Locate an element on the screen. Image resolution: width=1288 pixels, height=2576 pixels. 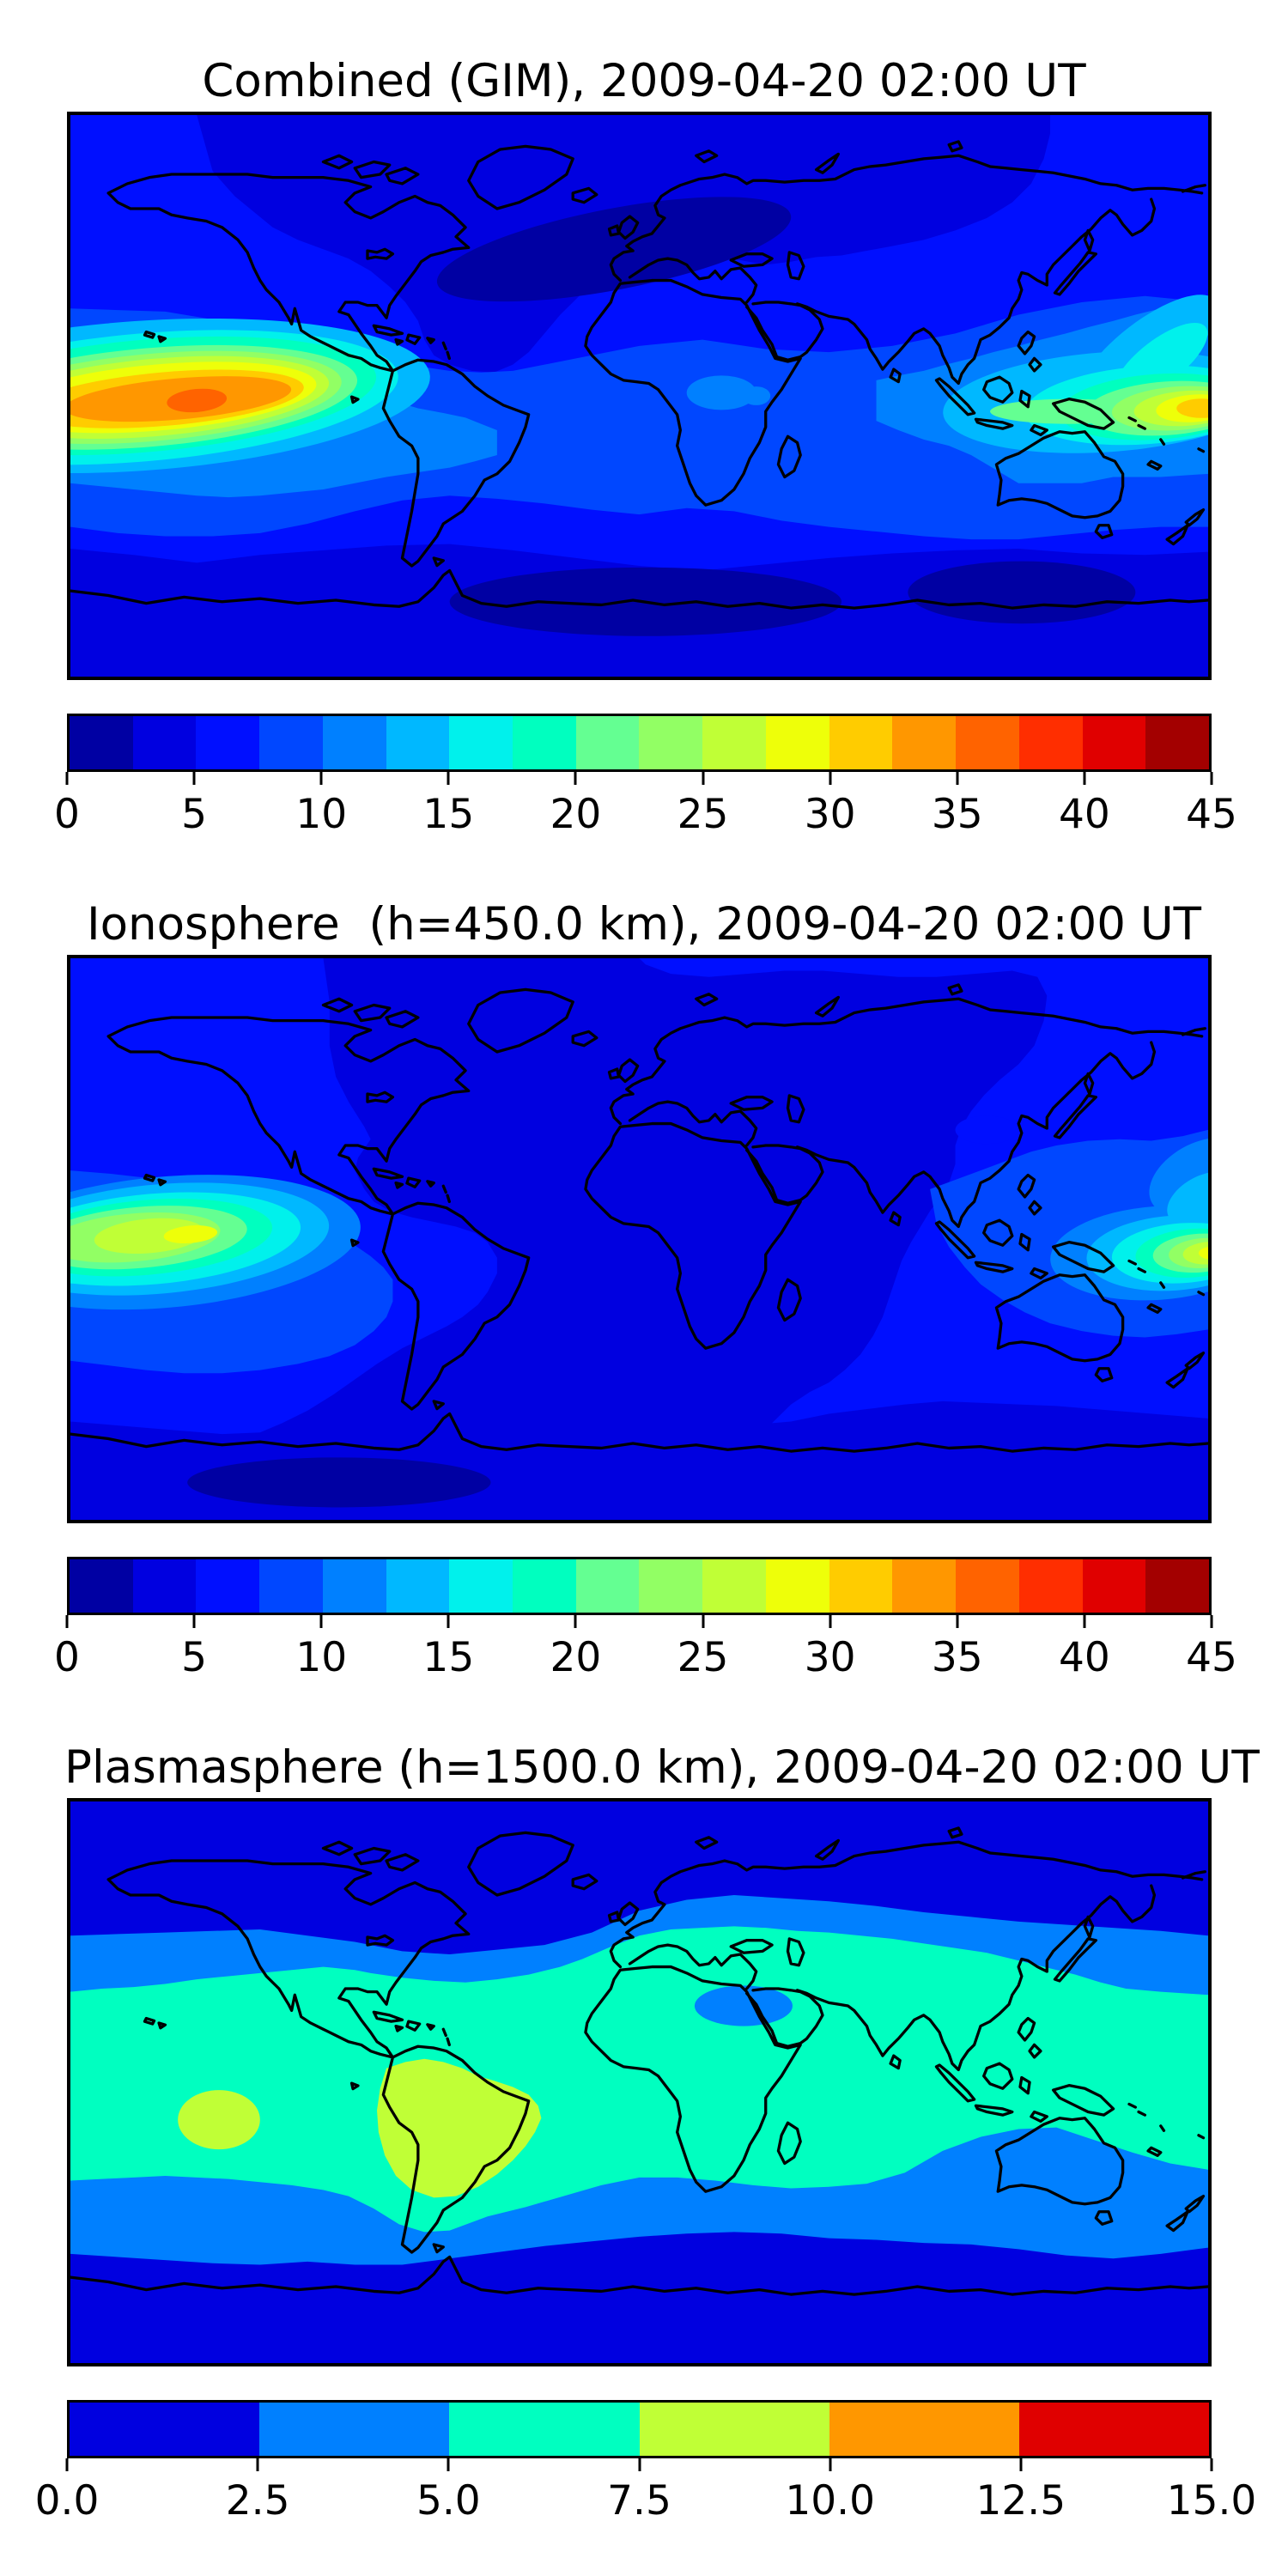
colorbar-tick-label: 0.0 is located at coordinates (67, 2500).